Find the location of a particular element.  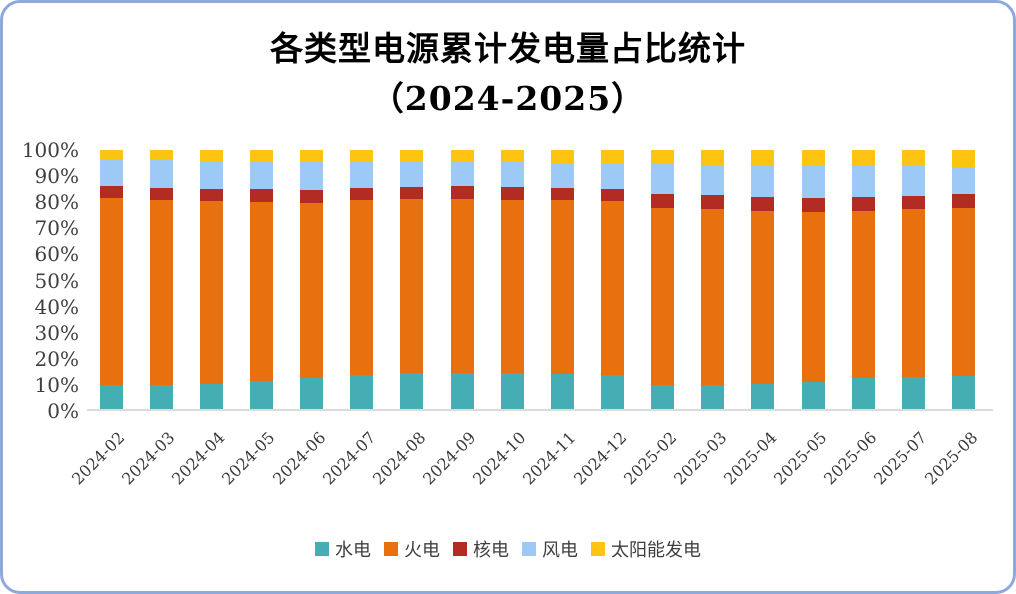

x-axis-tick-label: 2025-07 is located at coordinates (900, 458).